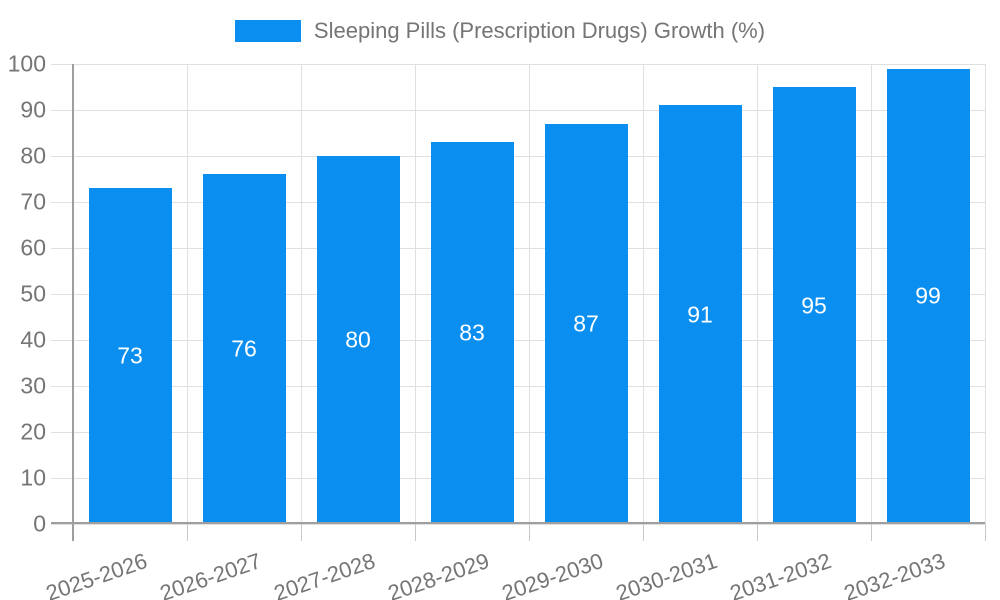 This screenshot has height=600, width=1000. I want to click on bar-value-label: 95, so click(814, 305).